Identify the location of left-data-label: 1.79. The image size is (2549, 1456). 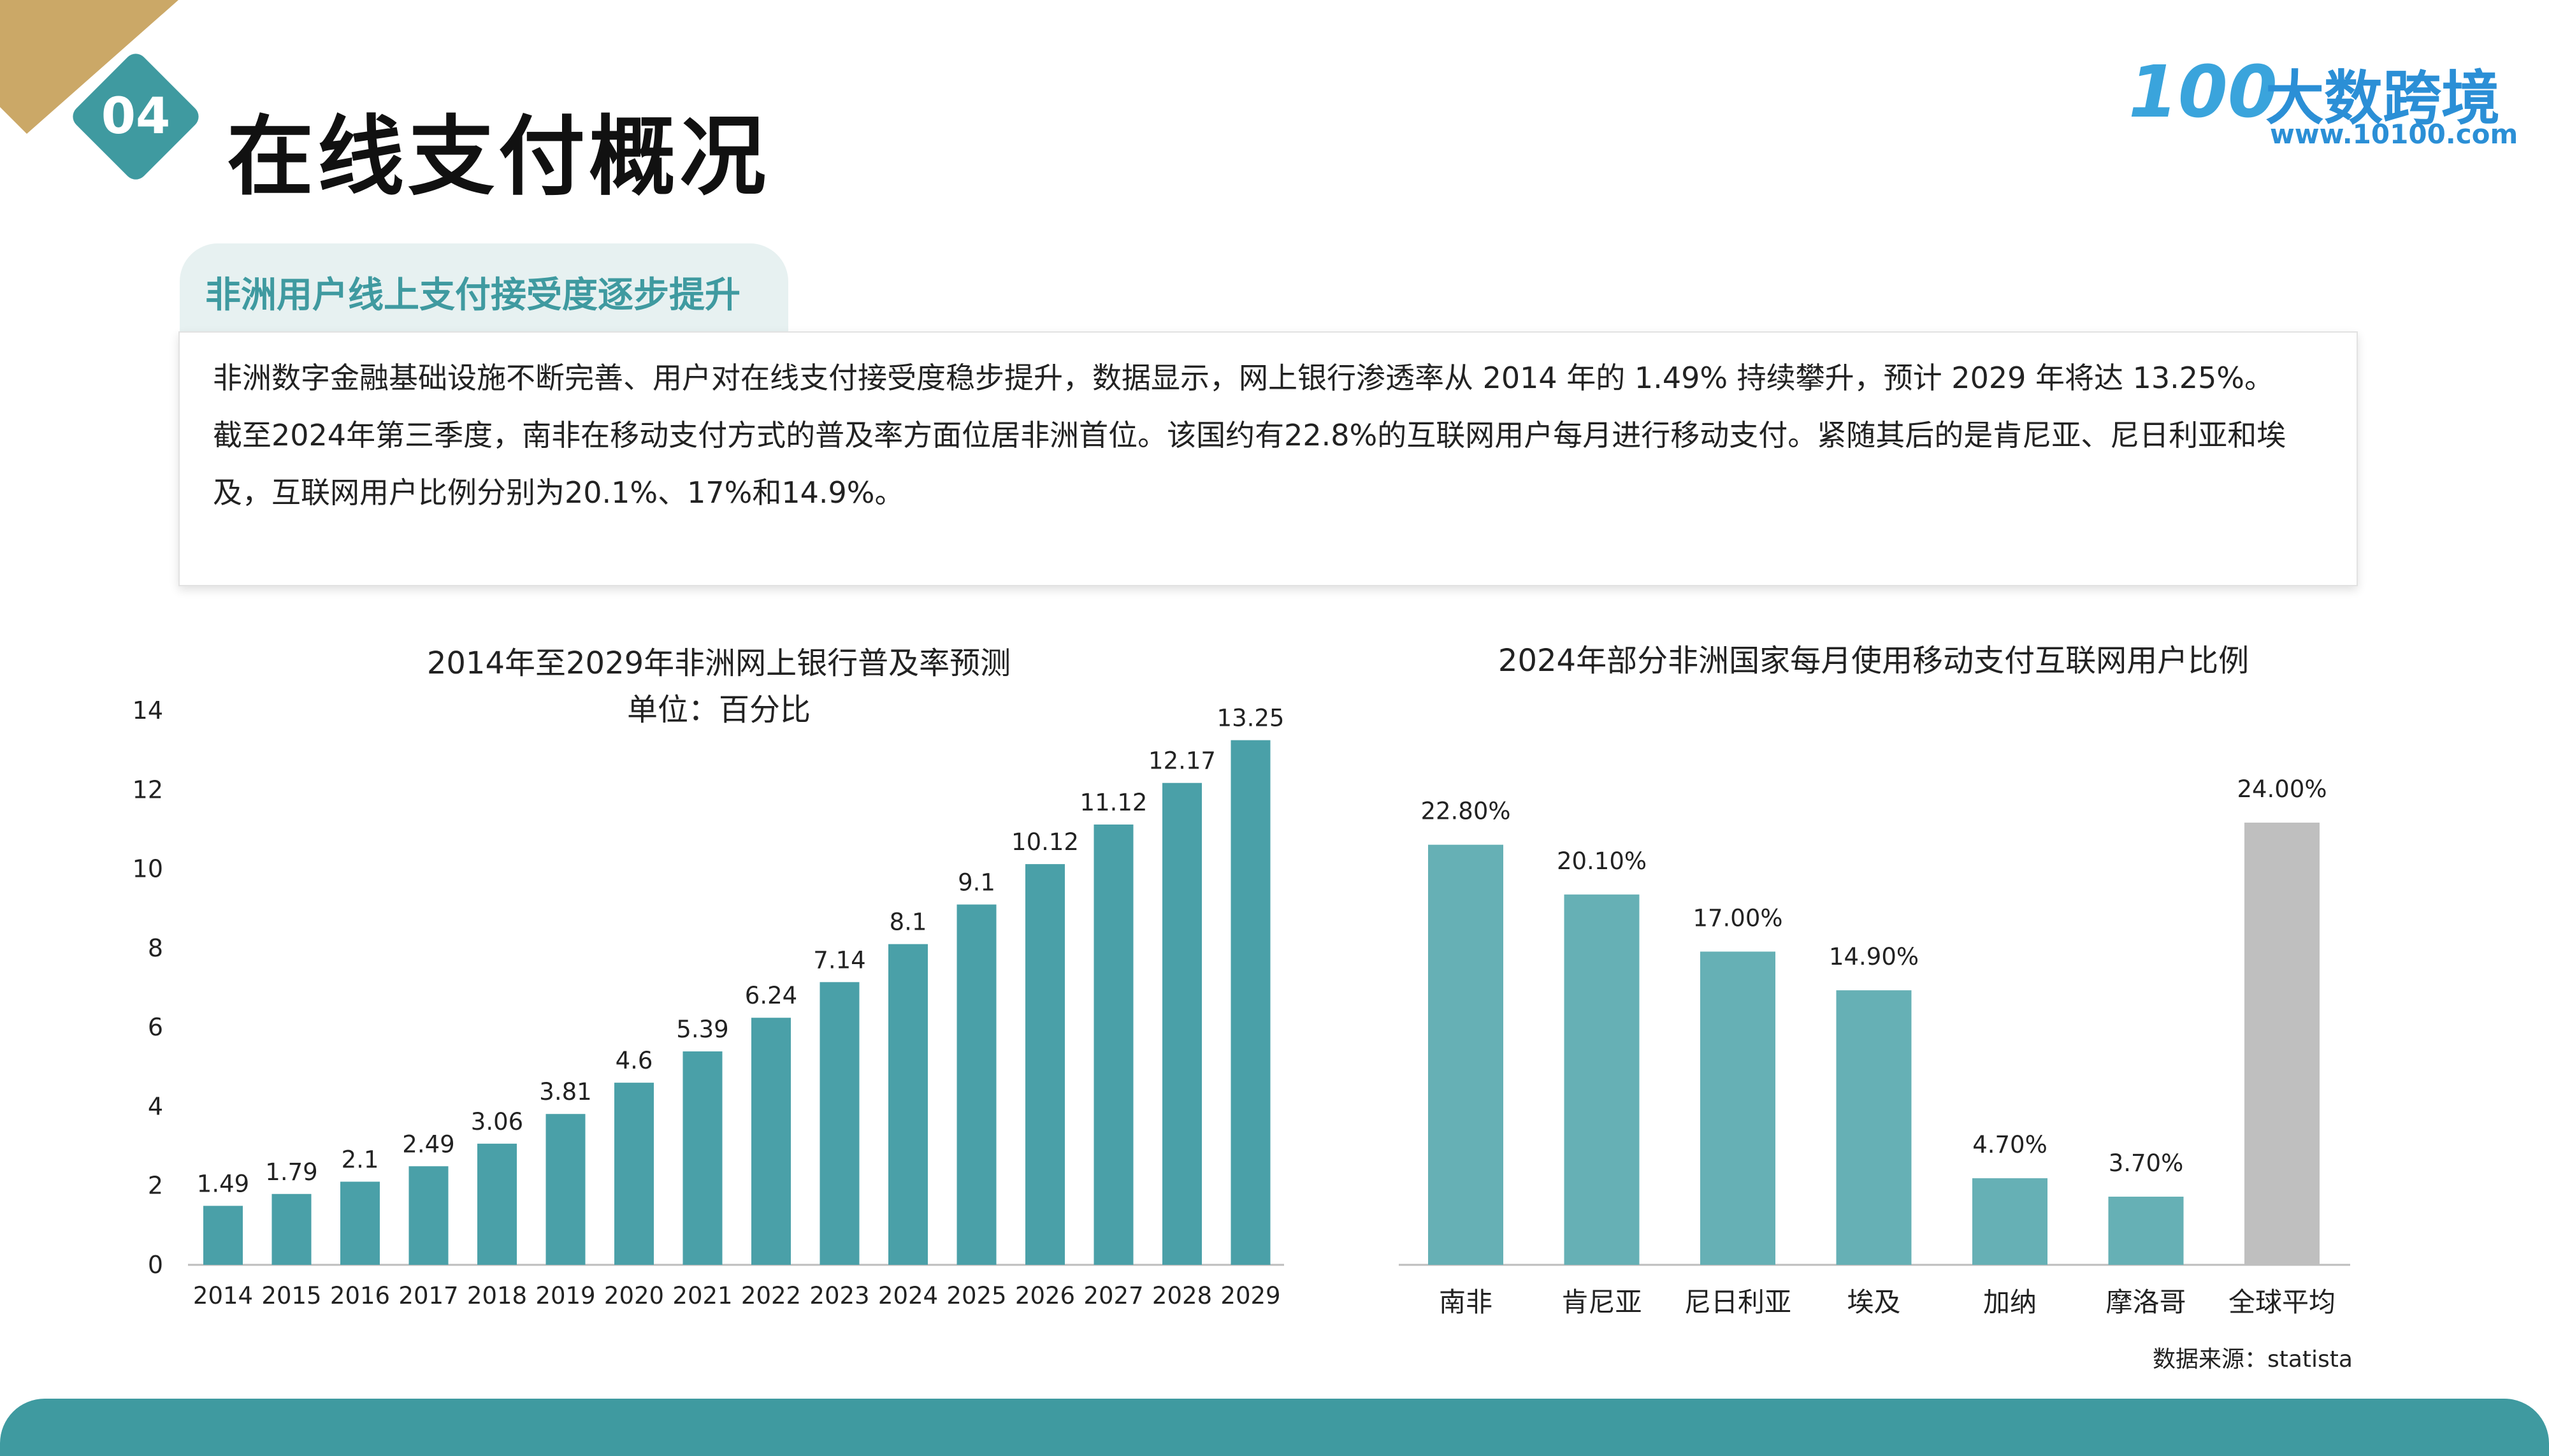
(291, 1172).